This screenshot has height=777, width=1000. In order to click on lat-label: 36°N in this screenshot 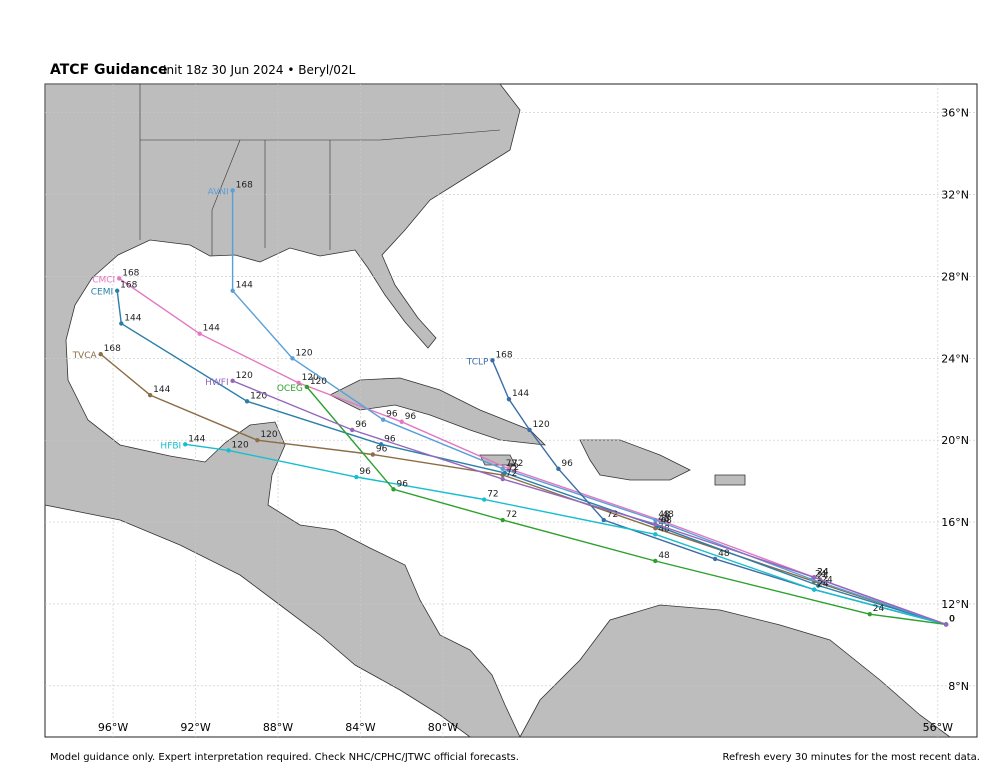, I will do `click(955, 113)`.